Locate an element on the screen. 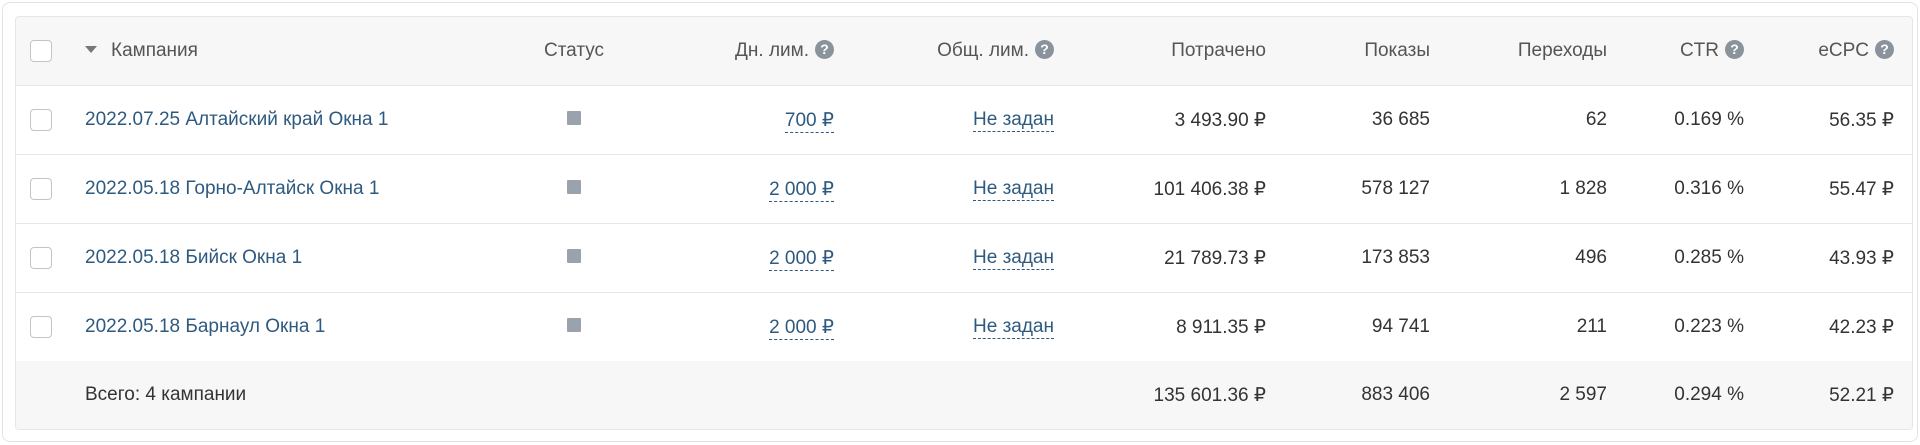  impressions-cell: 94 741 is located at coordinates (1400, 326).